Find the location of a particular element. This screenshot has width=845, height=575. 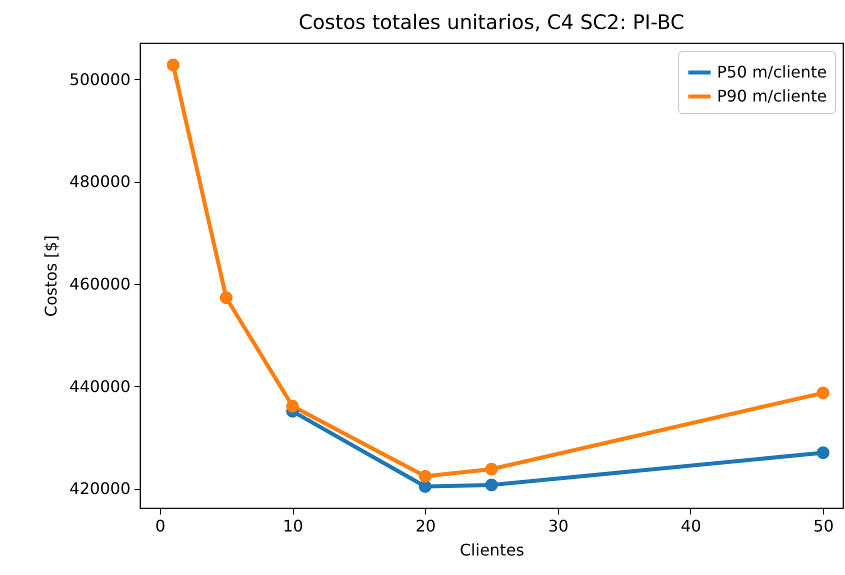

x-tick-label: 40 is located at coordinates (691, 526).